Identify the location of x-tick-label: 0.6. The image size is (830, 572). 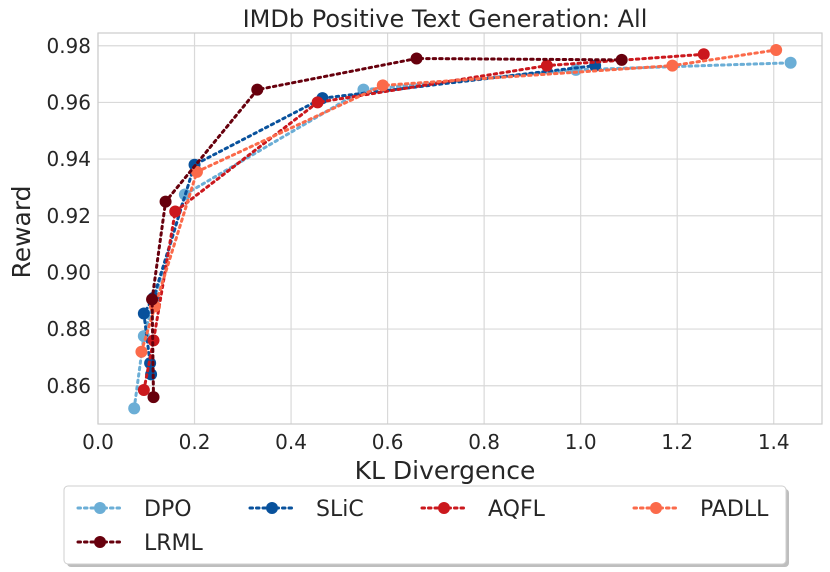
(388, 442).